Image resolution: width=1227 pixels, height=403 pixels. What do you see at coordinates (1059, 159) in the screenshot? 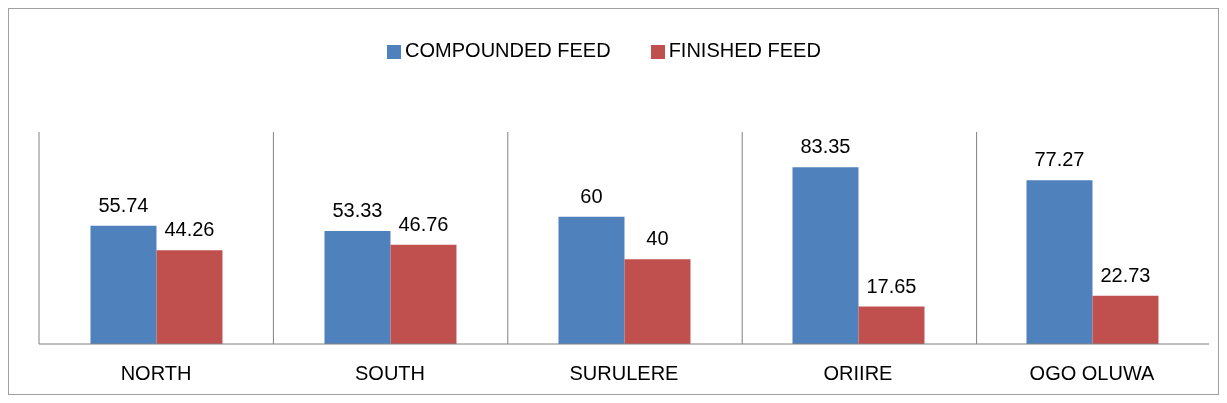
I see `data-label: 77.27` at bounding box center [1059, 159].